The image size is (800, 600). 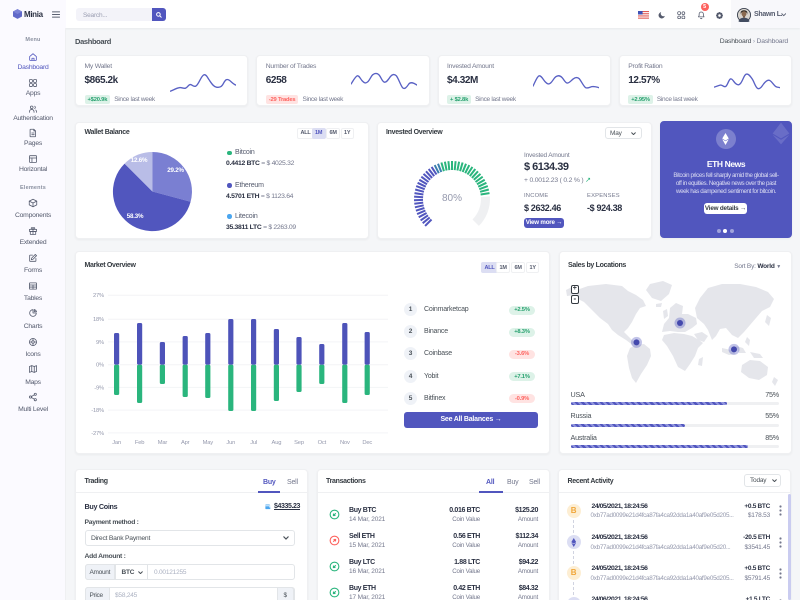 What do you see at coordinates (277, 443) in the screenshot?
I see `svg-text: Aug` at bounding box center [277, 443].